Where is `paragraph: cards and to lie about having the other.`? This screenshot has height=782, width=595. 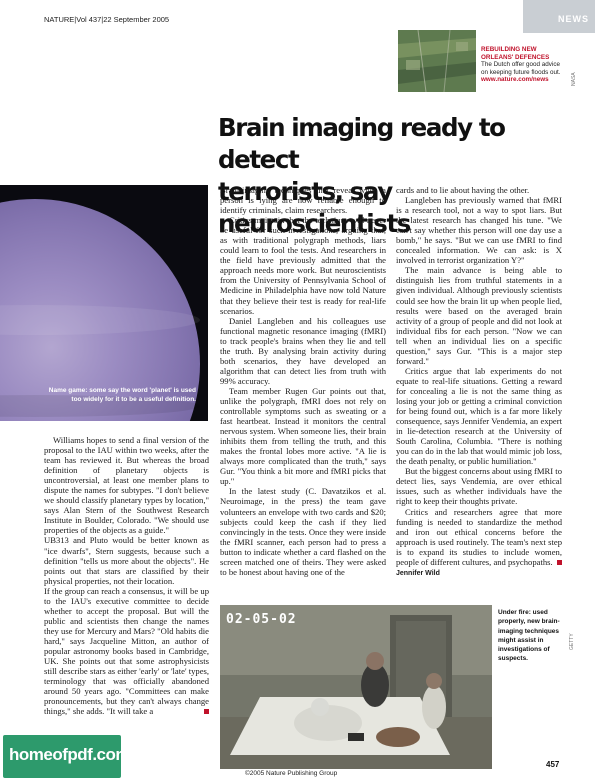 paragraph: cards and to lie about having the other. is located at coordinates (463, 190).